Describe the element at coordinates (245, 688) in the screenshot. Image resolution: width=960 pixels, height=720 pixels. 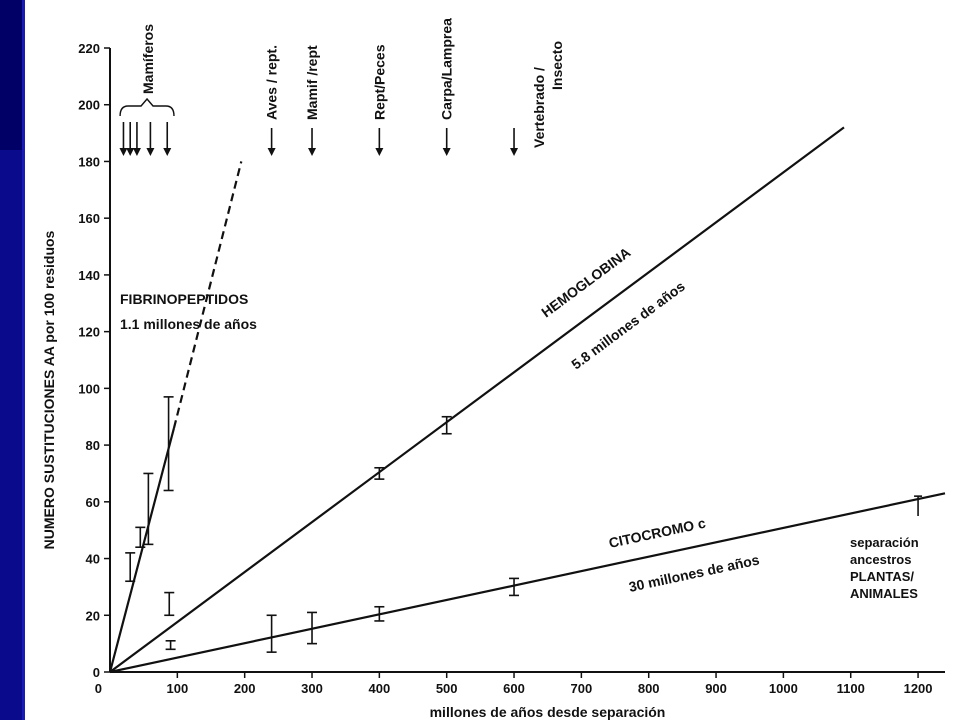
I see `x-tick-label: 200` at that location.